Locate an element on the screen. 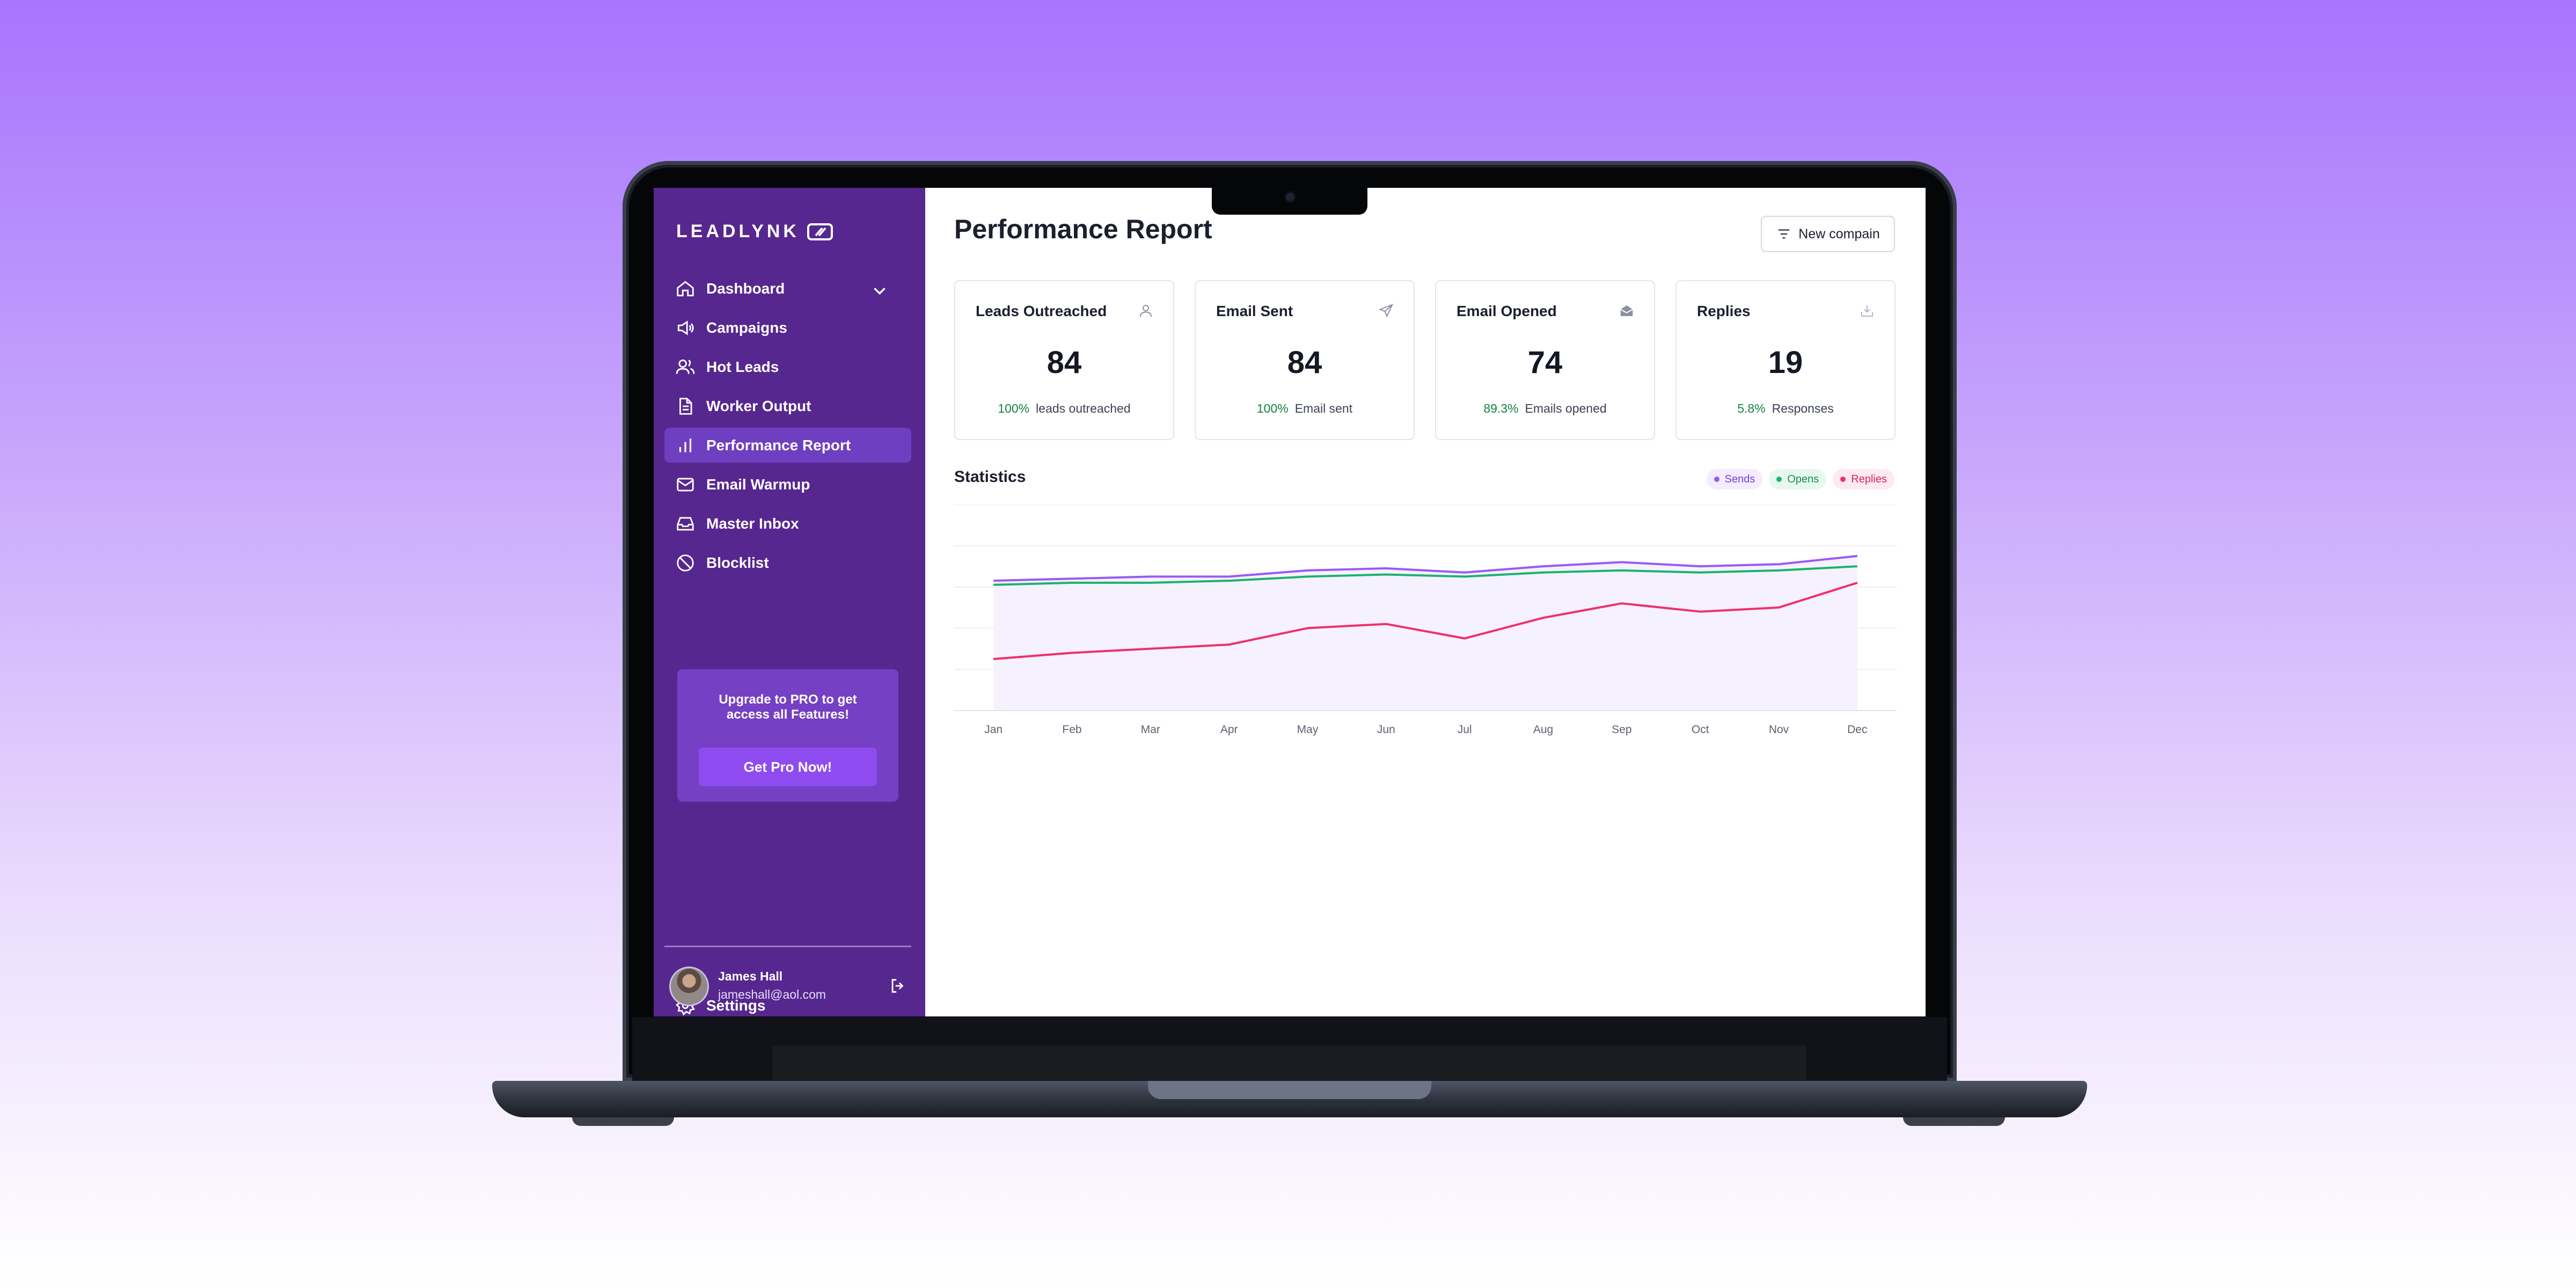 This screenshot has width=2576, height=1288. card-percent: 5.8% is located at coordinates (1751, 408).